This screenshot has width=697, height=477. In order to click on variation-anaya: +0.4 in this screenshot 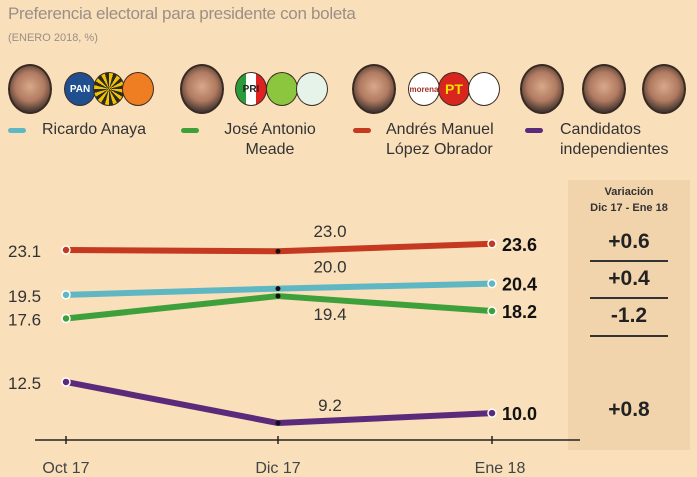, I will do `click(629, 278)`.